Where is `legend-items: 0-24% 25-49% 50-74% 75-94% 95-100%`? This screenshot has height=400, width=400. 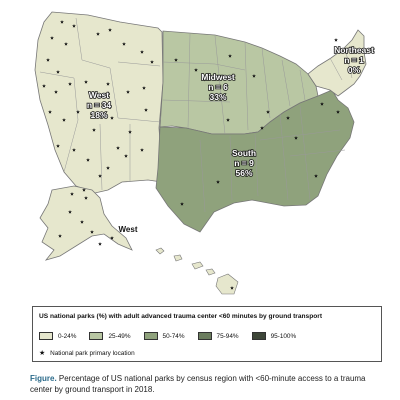 legend-items: 0-24% 25-49% 50-74% 75-94% 95-100% is located at coordinates (174, 336).